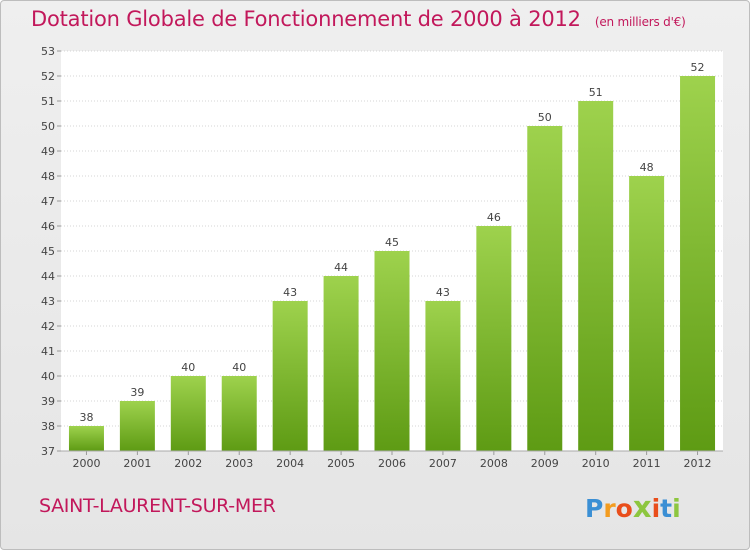 The width and height of the screenshot is (750, 550). I want to click on place-name: SAINT-LAURENT-SUR-MER, so click(157, 506).